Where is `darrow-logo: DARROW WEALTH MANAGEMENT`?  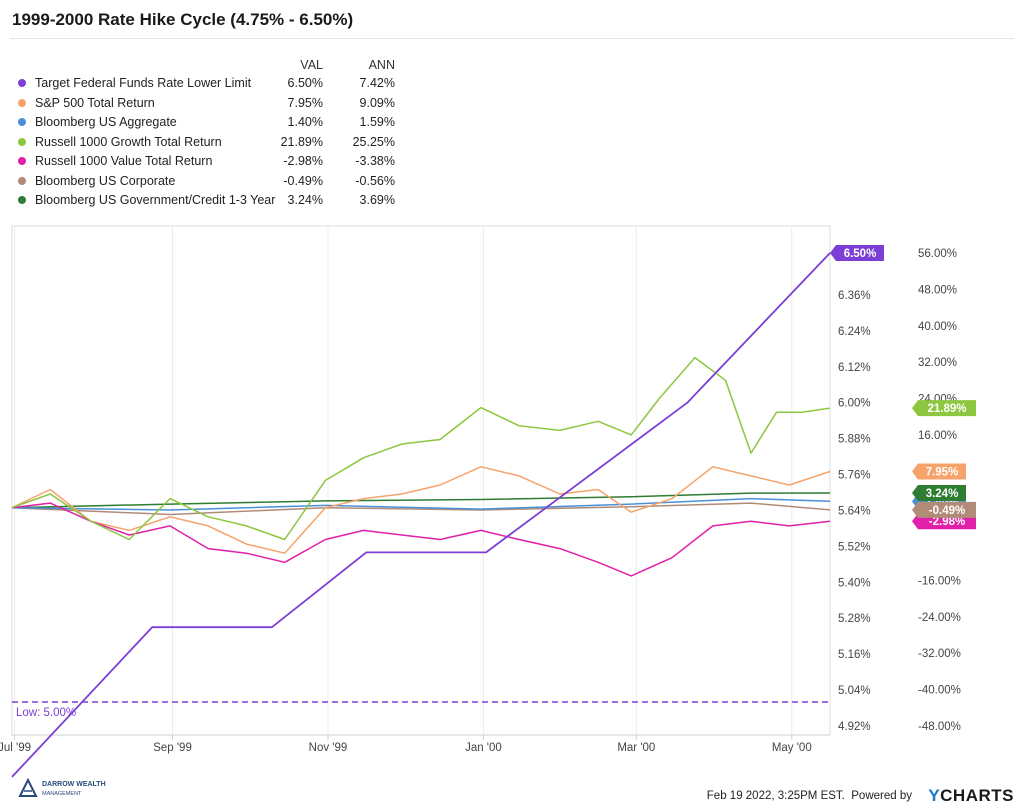
darrow-logo: DARROW WEALTH MANAGEMENT is located at coordinates (84, 789).